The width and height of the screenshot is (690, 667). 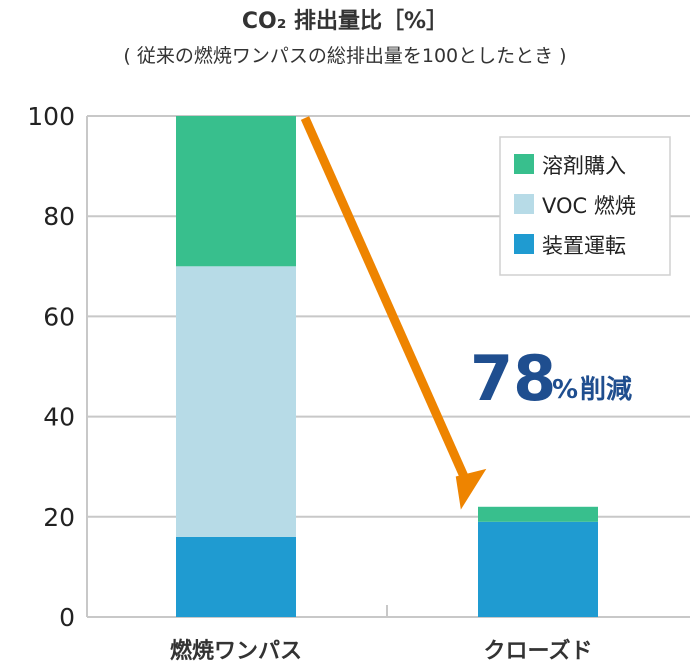 What do you see at coordinates (345, 21) in the screenshot?
I see `chart-title: CO₂ 排出量比［%］` at bounding box center [345, 21].